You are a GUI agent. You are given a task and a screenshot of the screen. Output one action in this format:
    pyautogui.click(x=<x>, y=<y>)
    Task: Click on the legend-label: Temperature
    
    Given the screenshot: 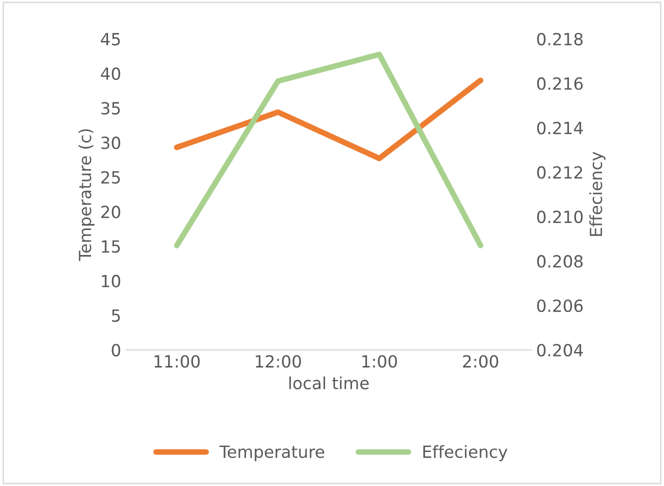 What is the action you would take?
    pyautogui.click(x=271, y=454)
    